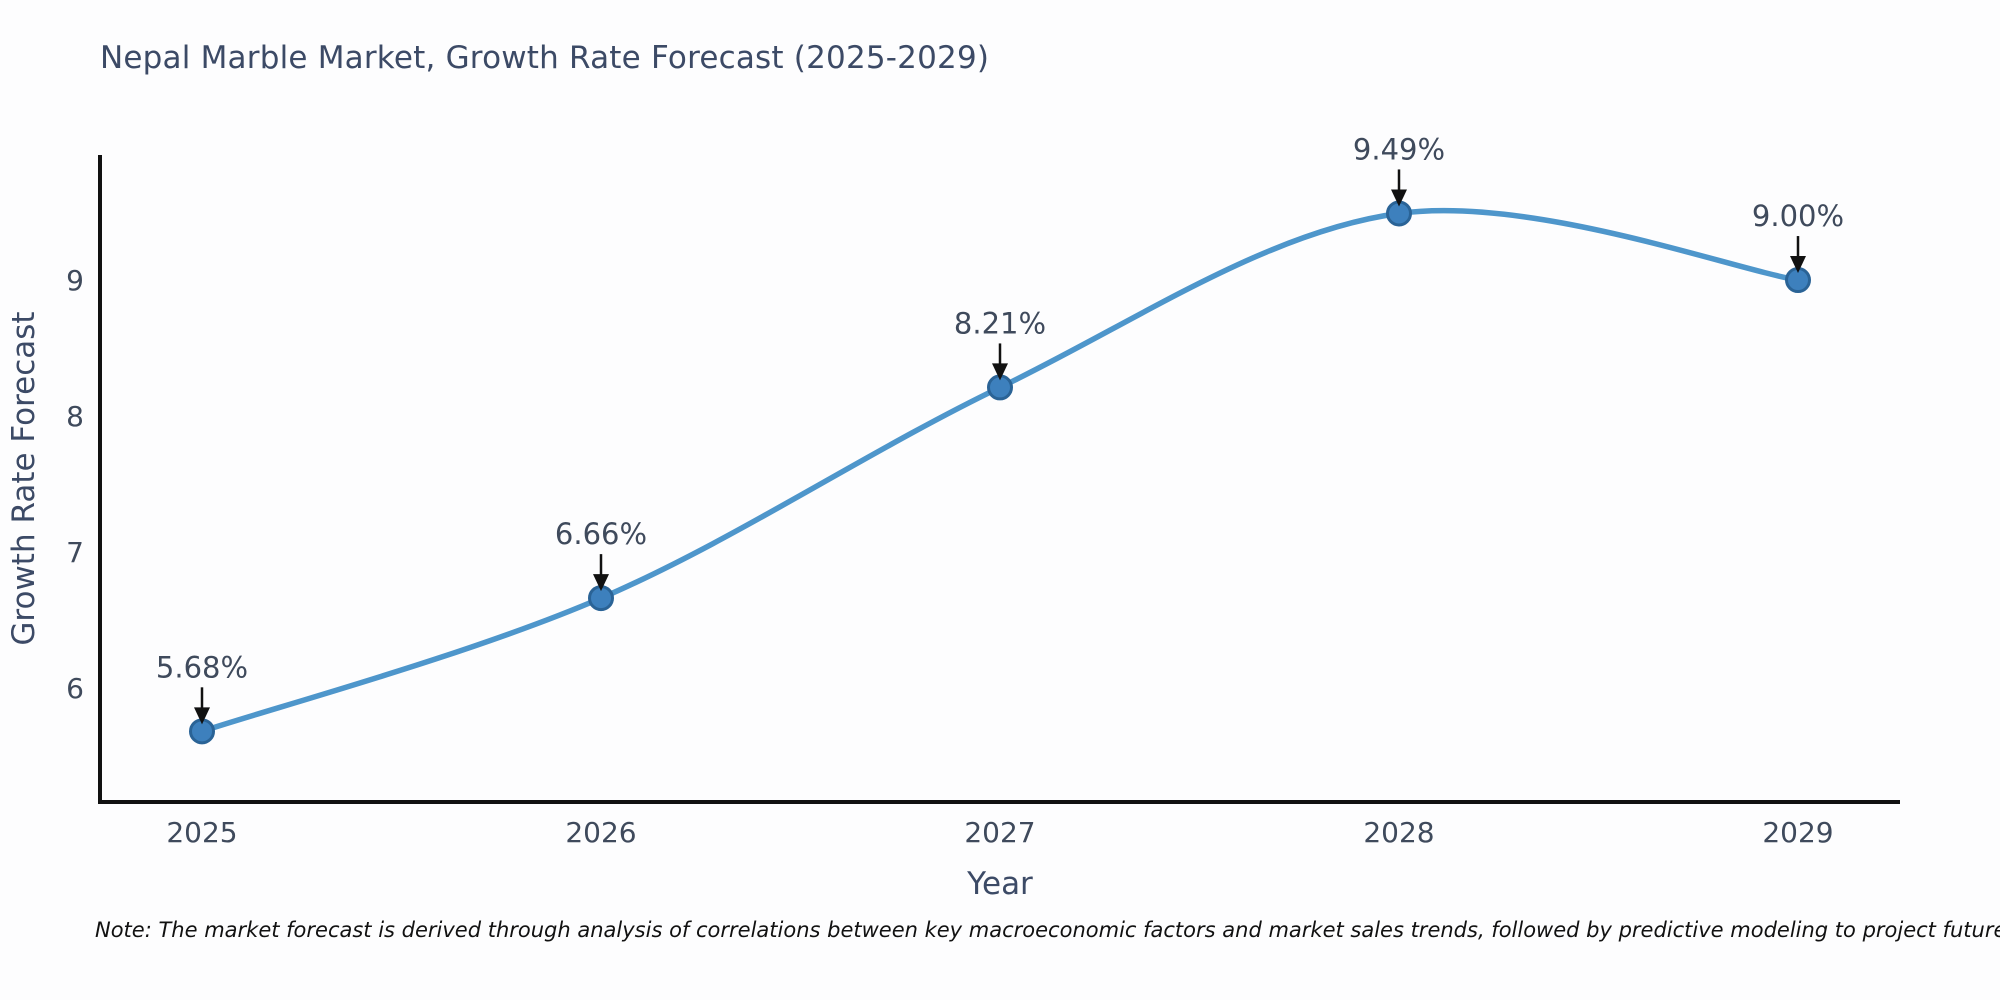  What do you see at coordinates (75, 552) in the screenshot?
I see `y-tick-label: 7` at bounding box center [75, 552].